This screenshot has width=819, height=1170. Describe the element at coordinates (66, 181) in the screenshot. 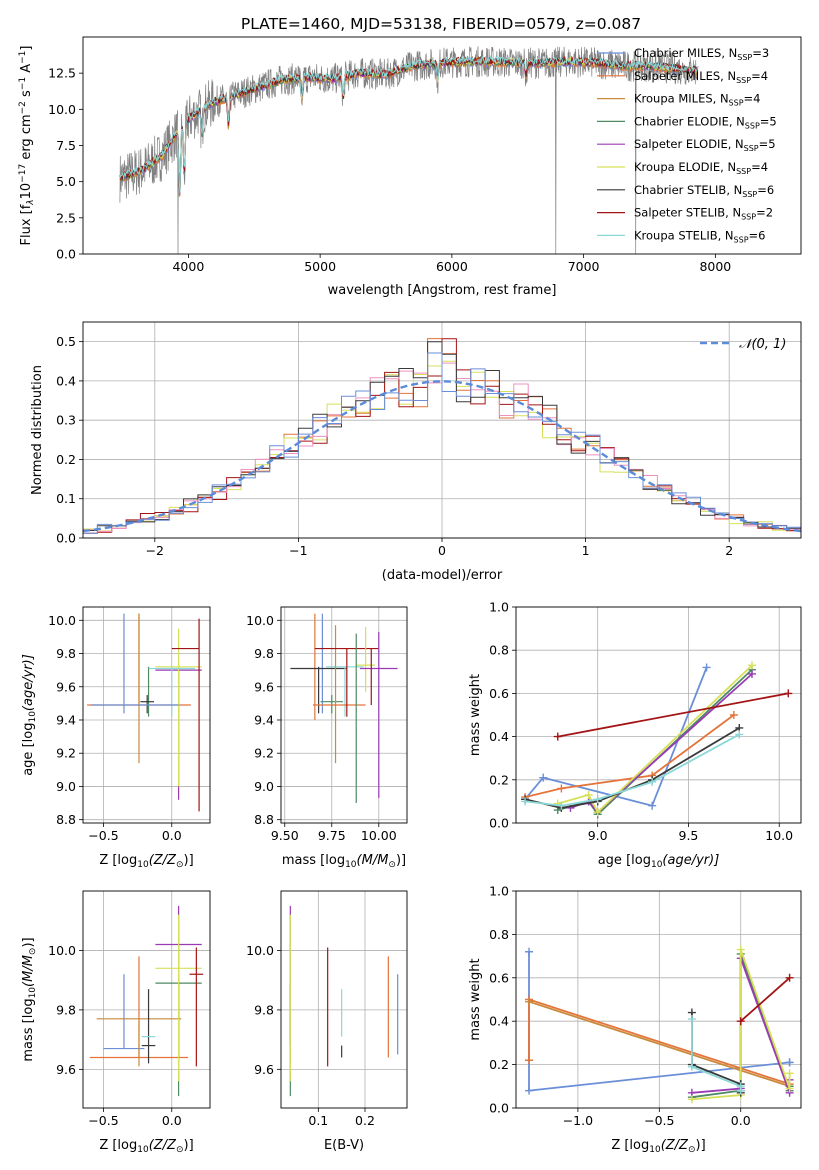

I see `y-tick-label: 5.0` at that location.